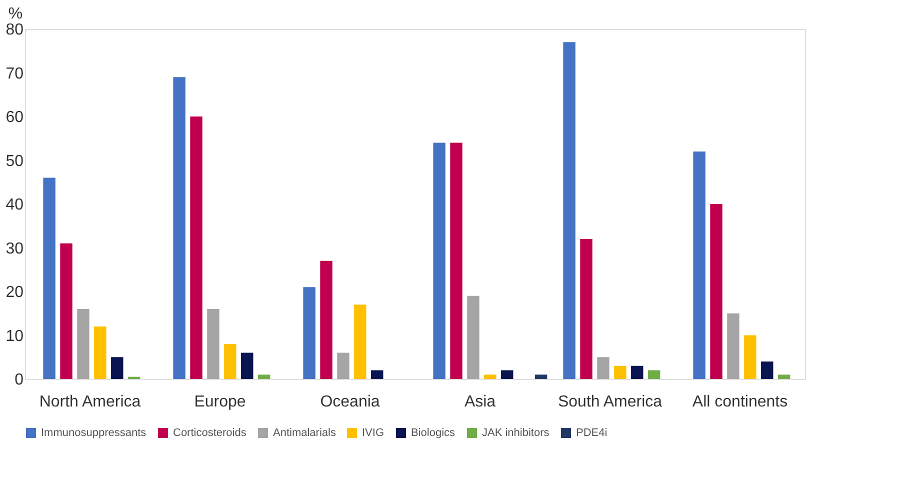 The height and width of the screenshot is (493, 905). What do you see at coordinates (19, 380) in the screenshot?
I see `y-tick-label: 0` at bounding box center [19, 380].